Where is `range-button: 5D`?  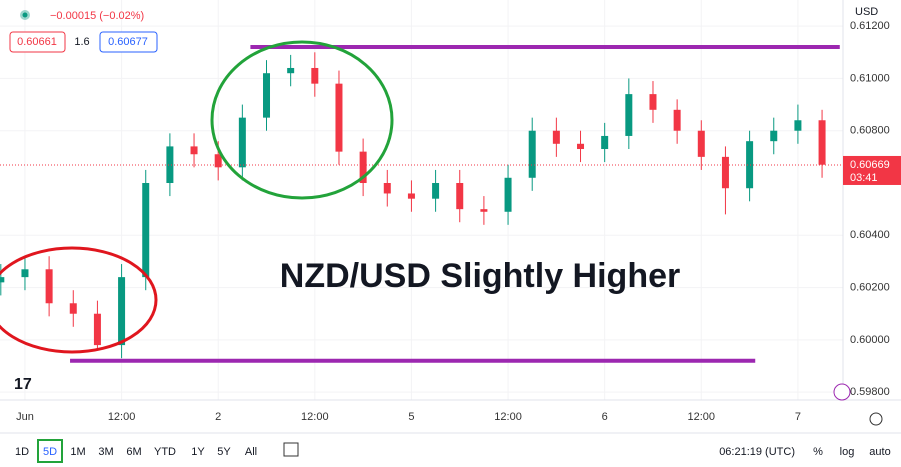 range-button: 5D is located at coordinates (50, 452).